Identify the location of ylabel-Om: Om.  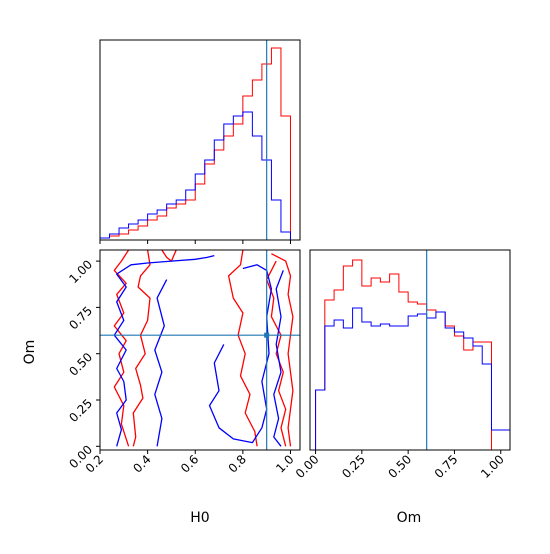
(30, 352).